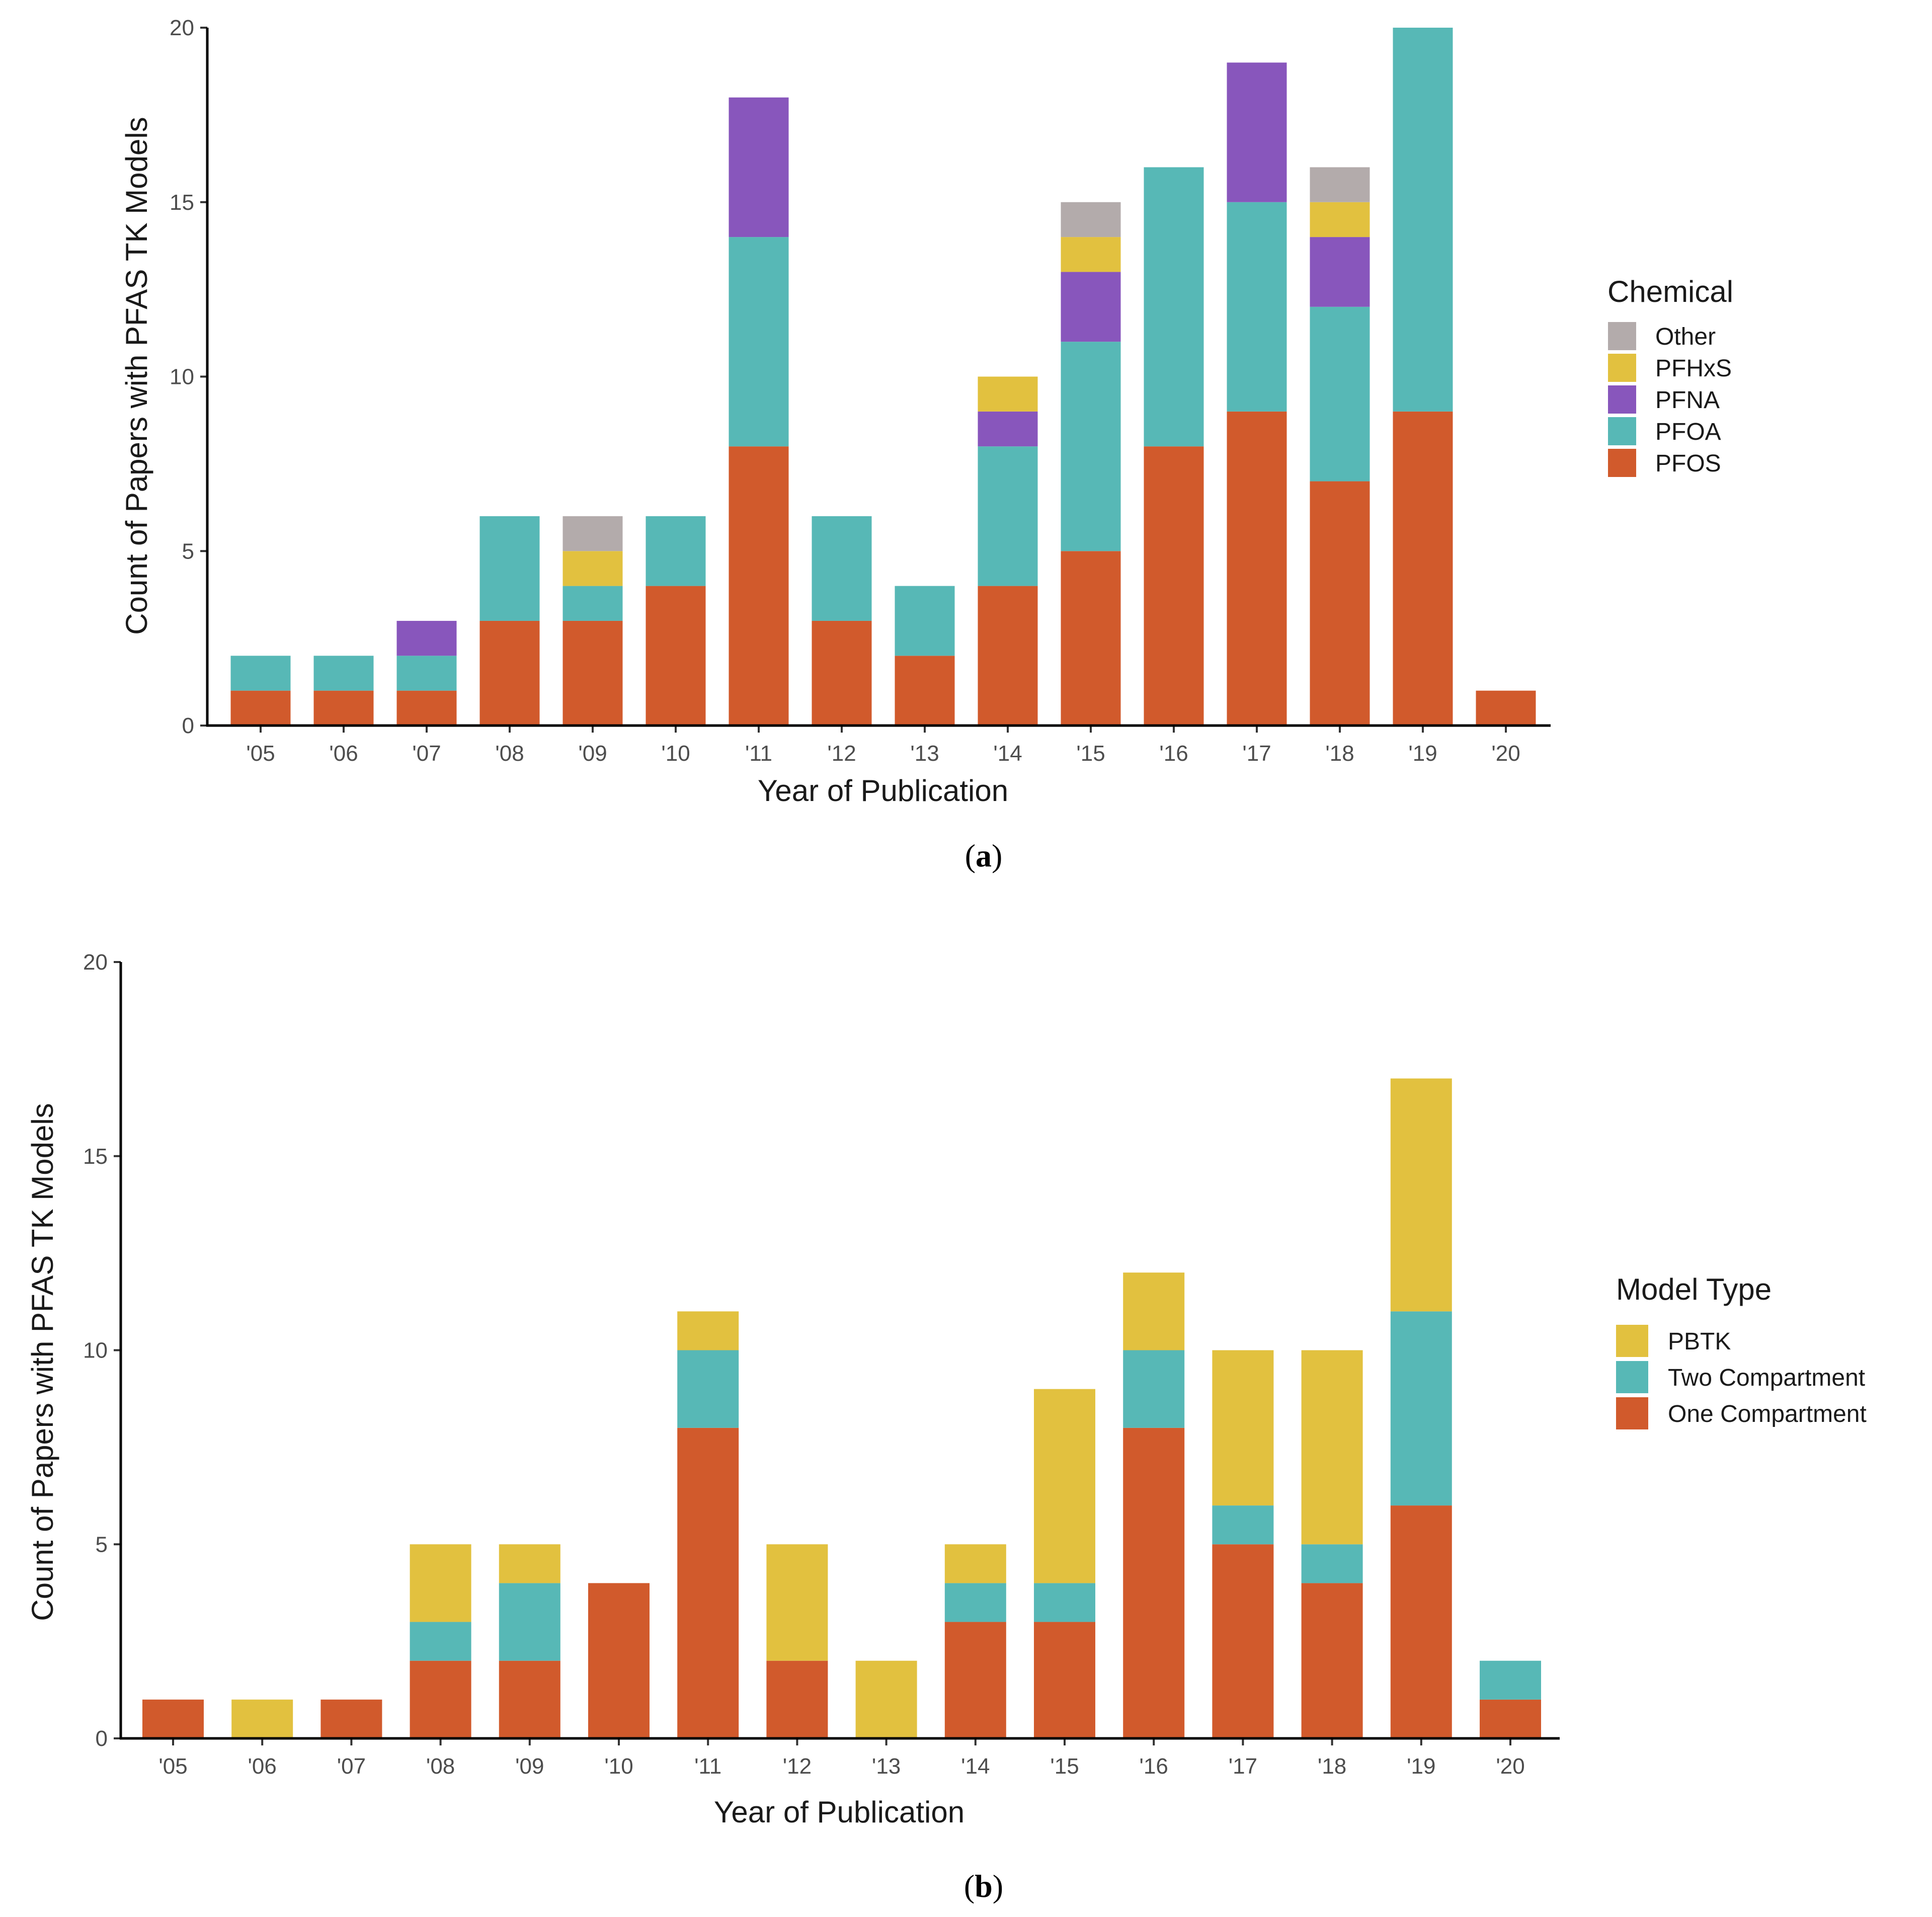 Image resolution: width=1932 pixels, height=1917 pixels. Describe the element at coordinates (1693, 368) in the screenshot. I see `legend-label-pfhxs: PFHxS` at that location.